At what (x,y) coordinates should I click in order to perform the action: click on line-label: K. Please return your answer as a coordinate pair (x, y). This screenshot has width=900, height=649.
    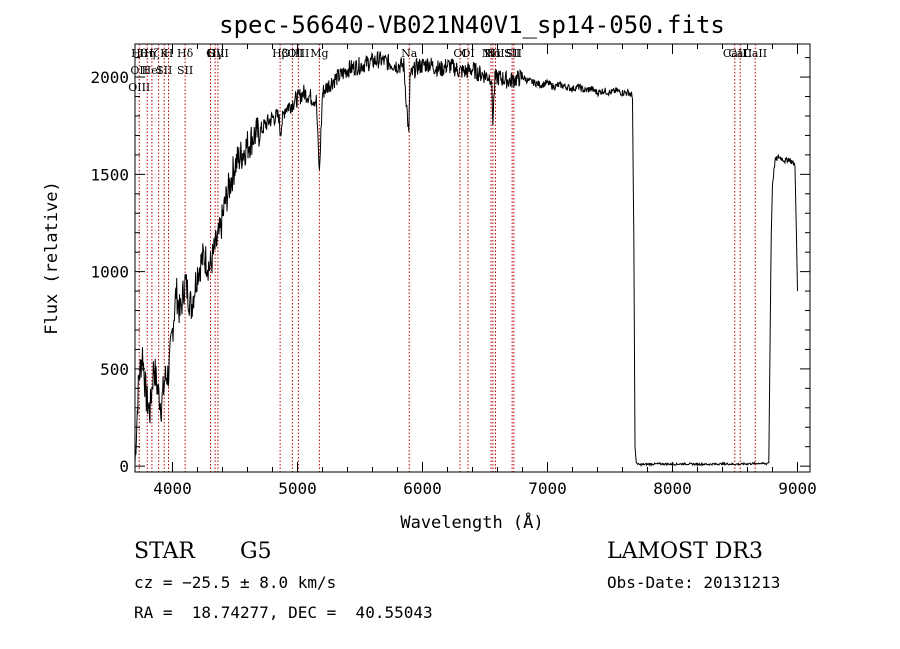
    Looking at the image, I should click on (164, 53).